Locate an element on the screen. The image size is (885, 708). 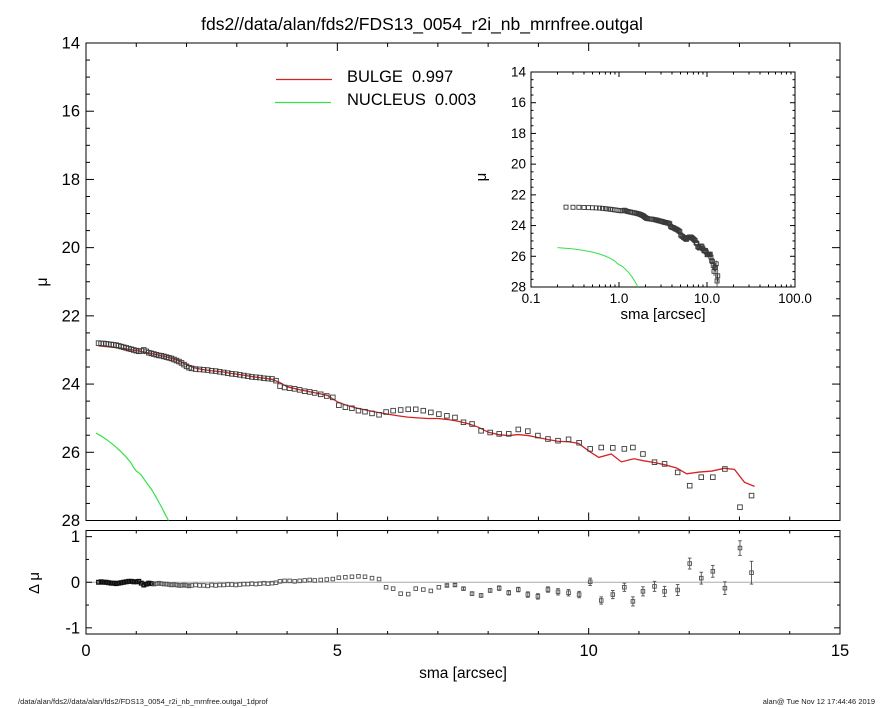
svg-text: 0.1 is located at coordinates (531, 298).